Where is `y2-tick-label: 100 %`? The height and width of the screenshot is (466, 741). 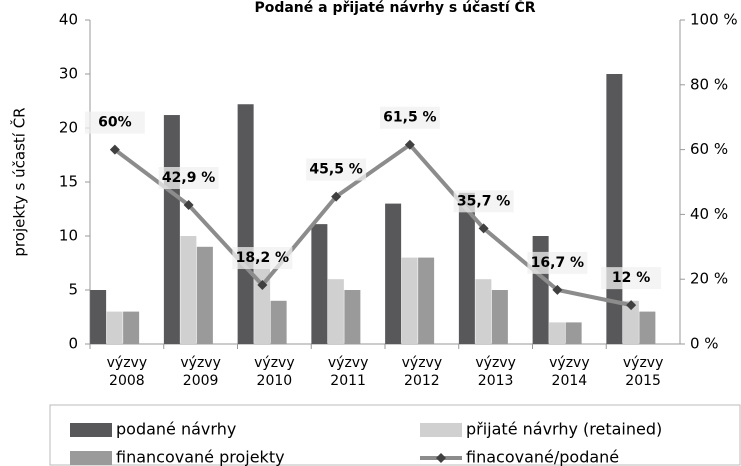
y2-tick-label: 100 % is located at coordinates (714, 20).